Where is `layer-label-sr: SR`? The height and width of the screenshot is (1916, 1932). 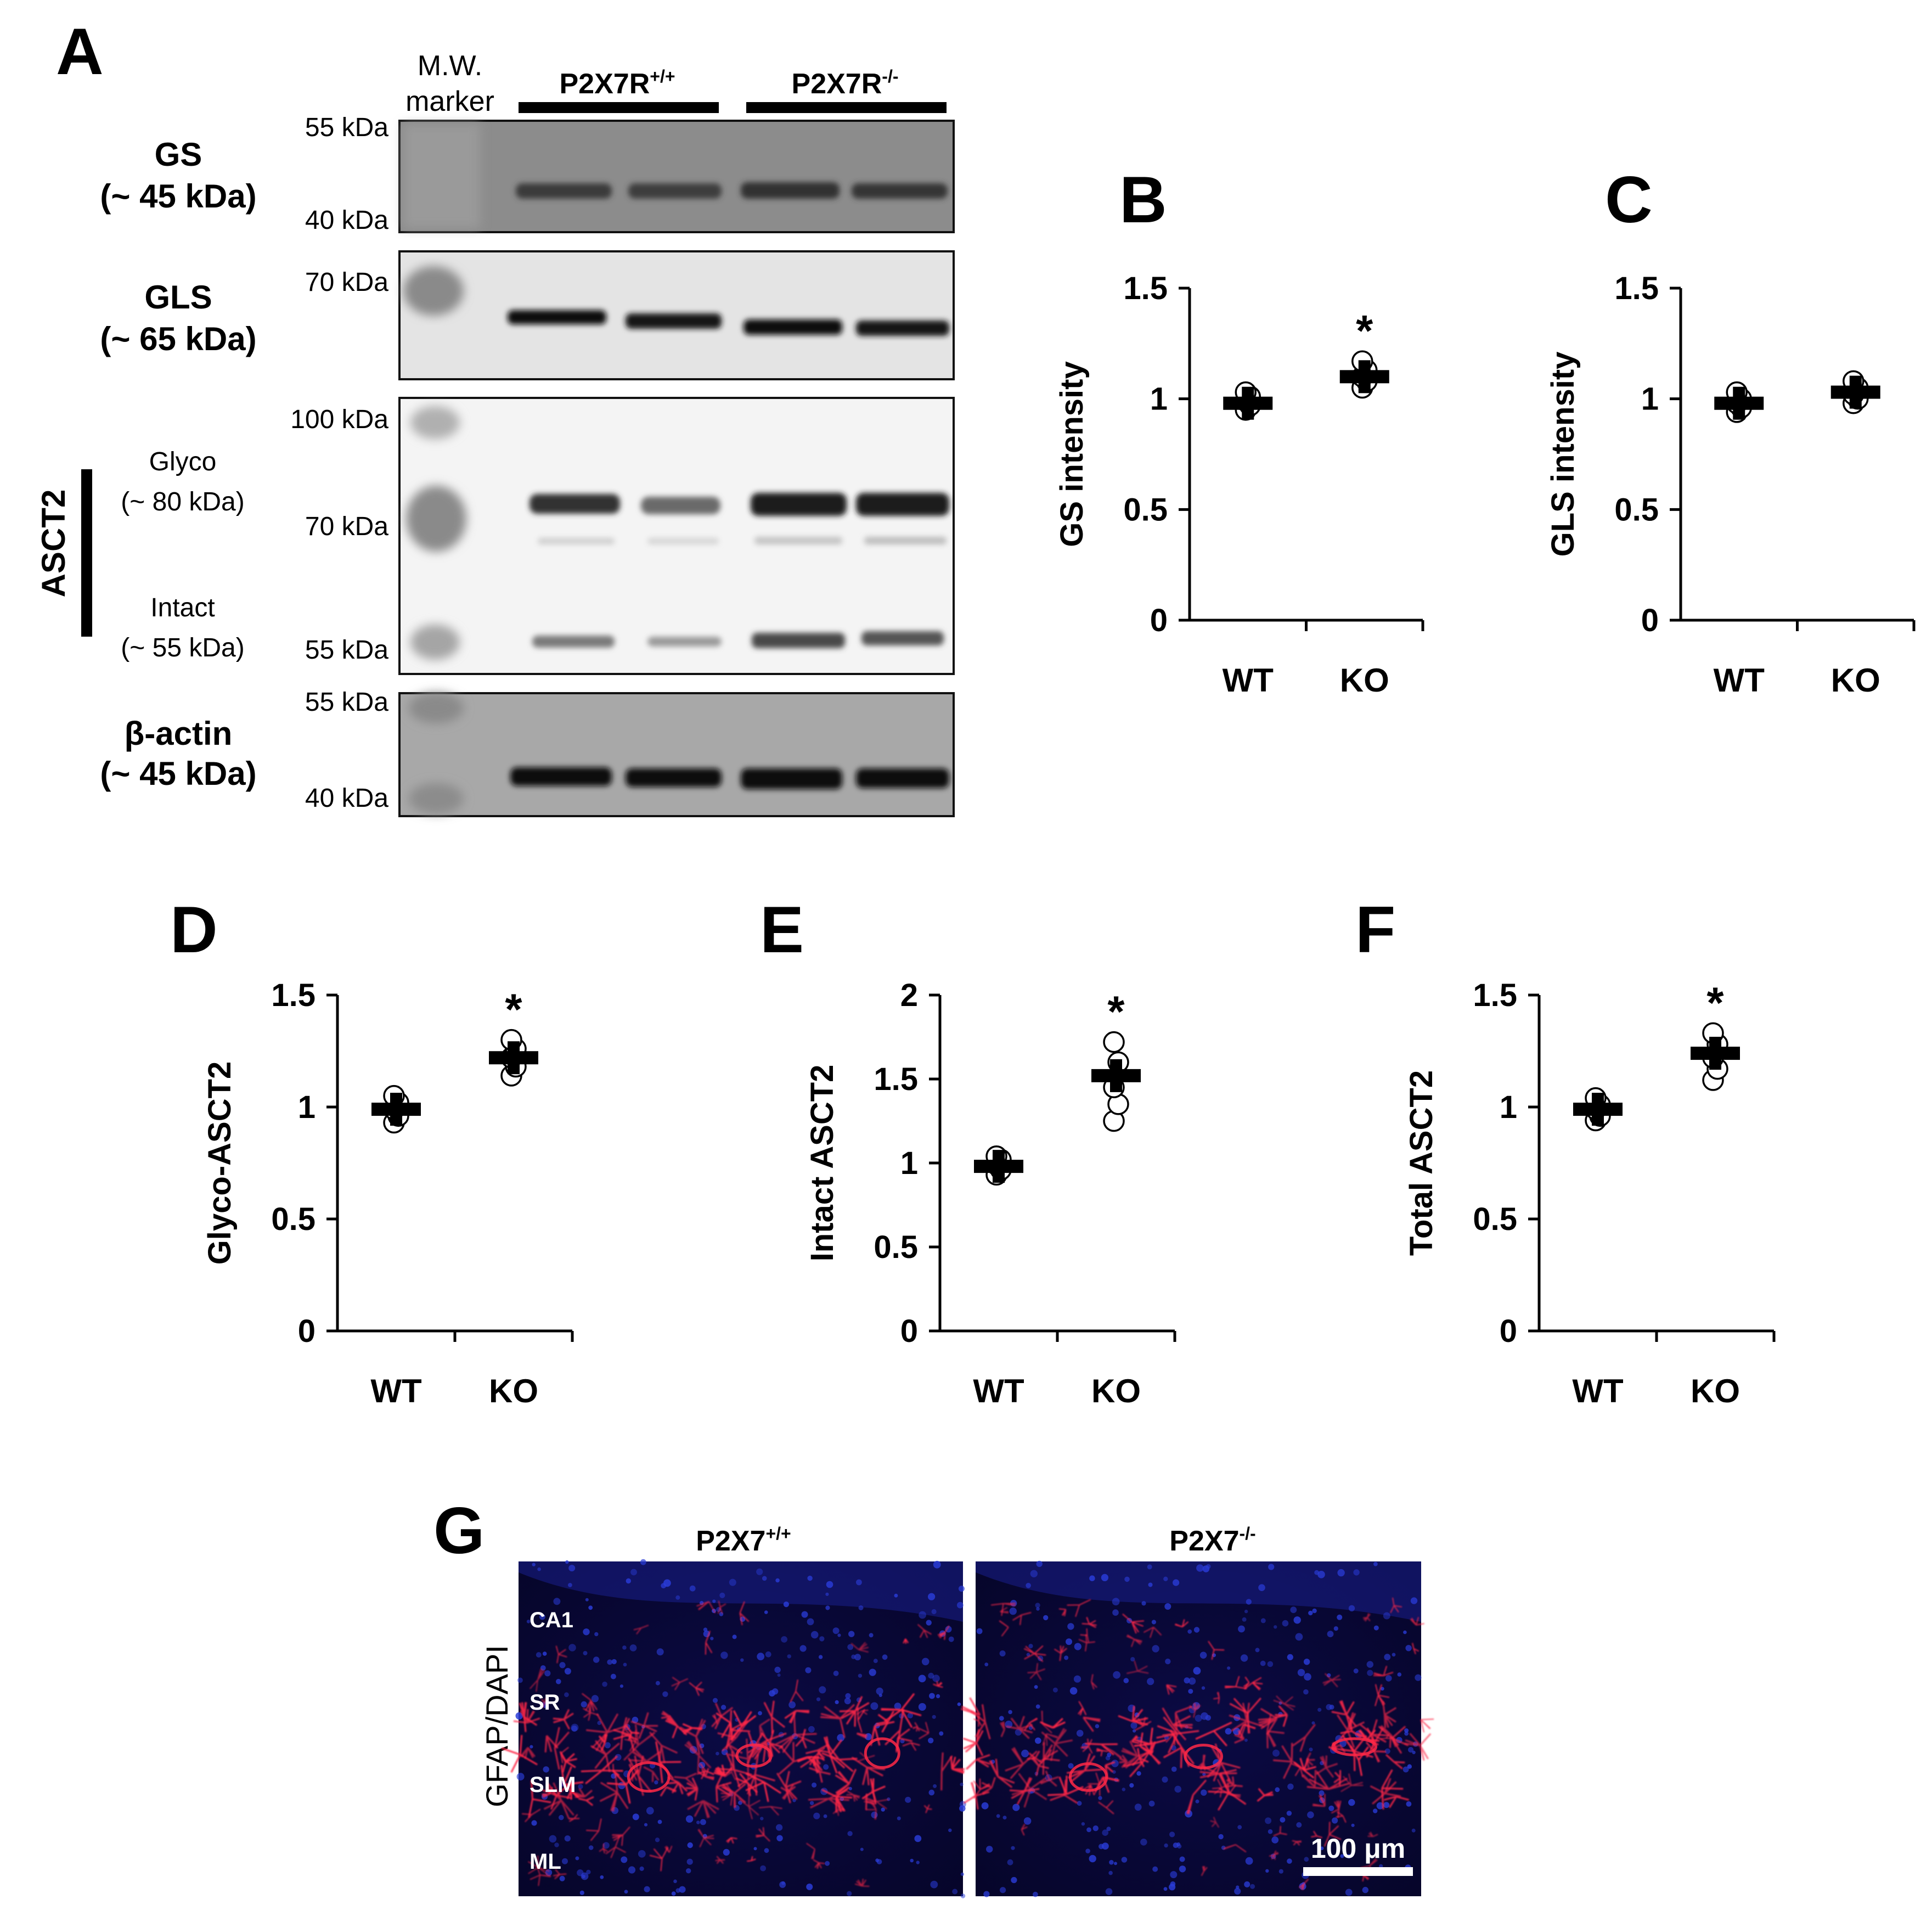 layer-label-sr: SR is located at coordinates (545, 1703).